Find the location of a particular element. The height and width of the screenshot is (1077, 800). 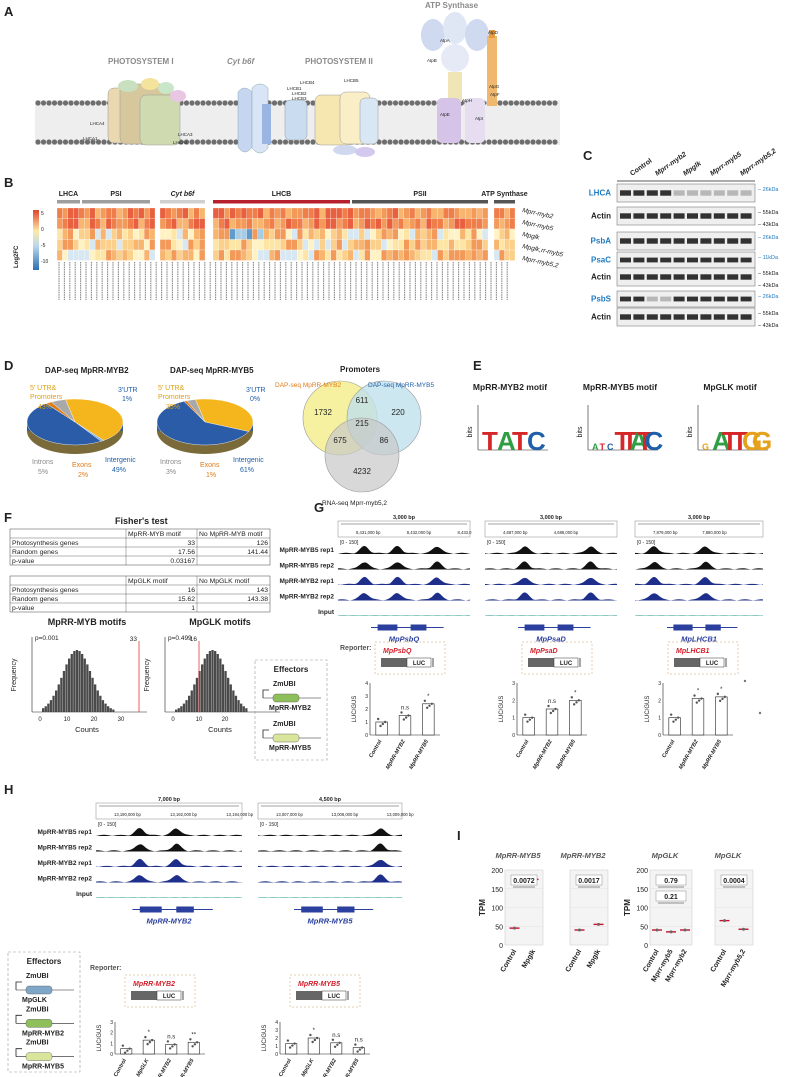

table-cell: 141.44 is located at coordinates (257, 552).